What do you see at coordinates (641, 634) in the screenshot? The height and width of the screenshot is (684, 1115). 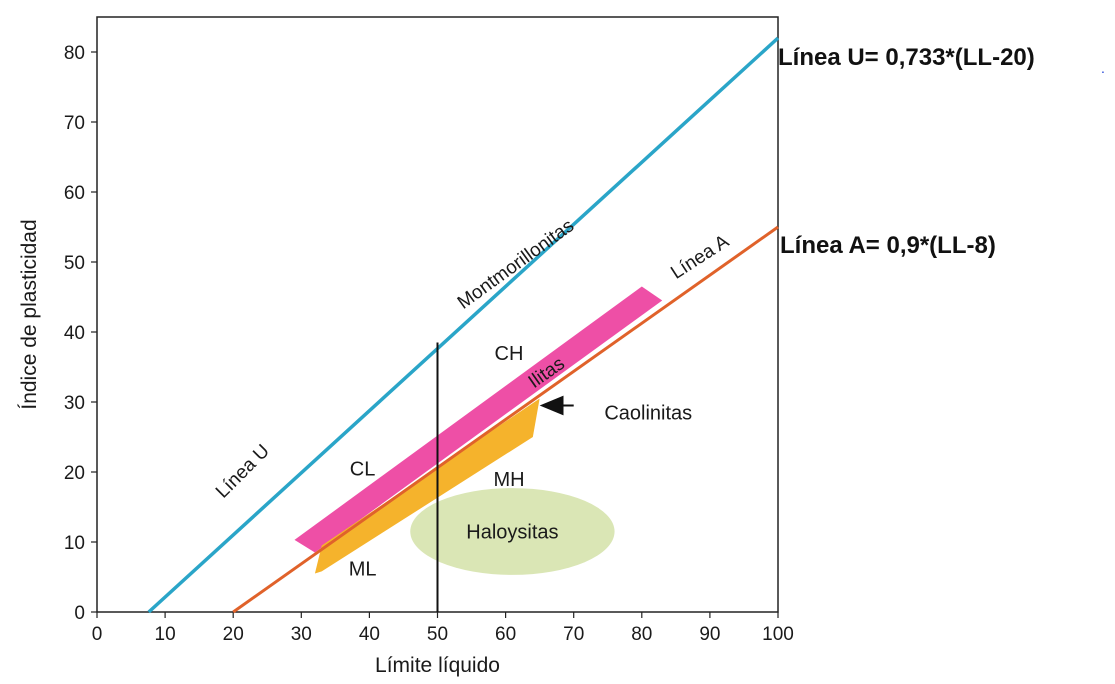 I see `x-tick-label: 80` at bounding box center [641, 634].